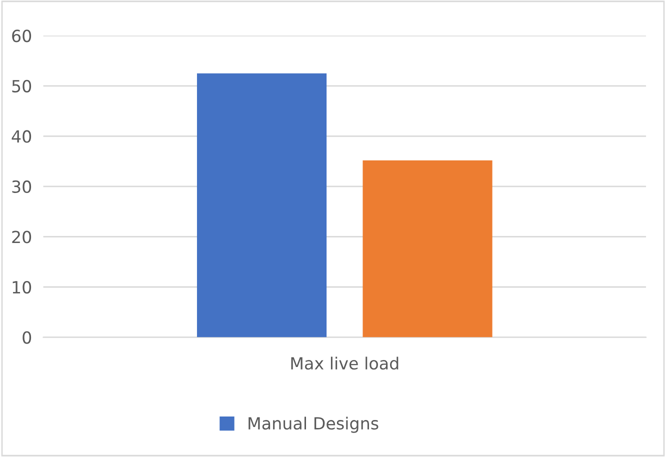 The image size is (666, 457). I want to click on y-tick-label: 30, so click(22, 187).